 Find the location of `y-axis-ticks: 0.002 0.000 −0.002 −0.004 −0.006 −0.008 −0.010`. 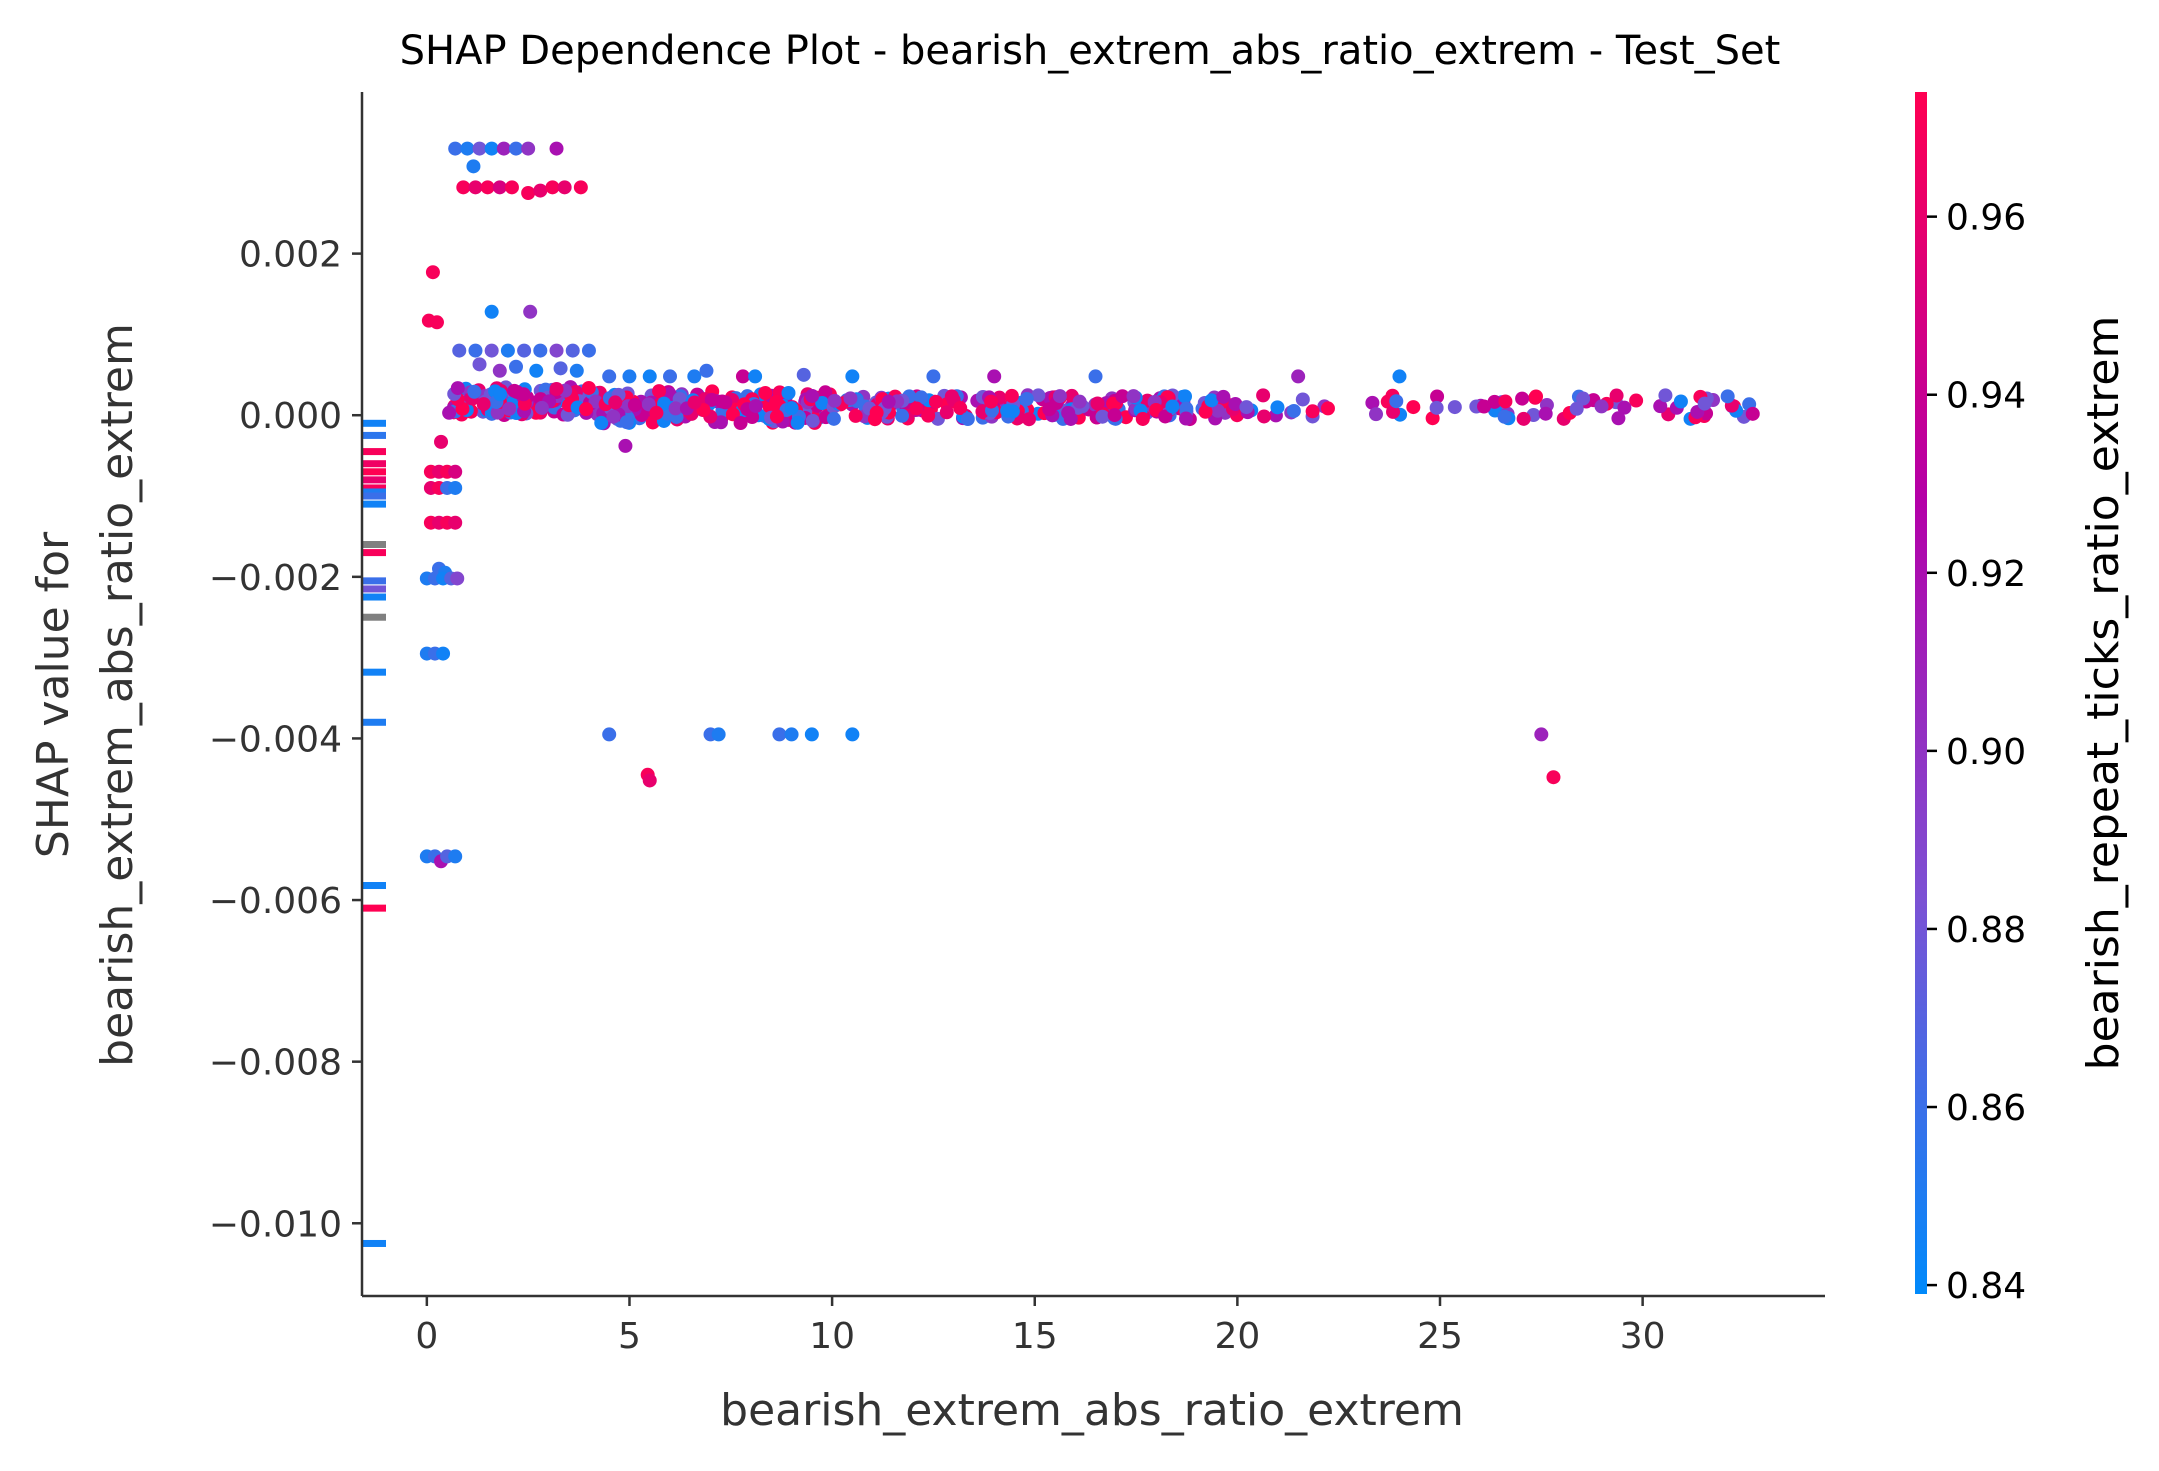

y-axis-ticks: 0.002 0.000 −0.002 −0.004 −0.006 −0.008 −0.010 is located at coordinates (285, 740).